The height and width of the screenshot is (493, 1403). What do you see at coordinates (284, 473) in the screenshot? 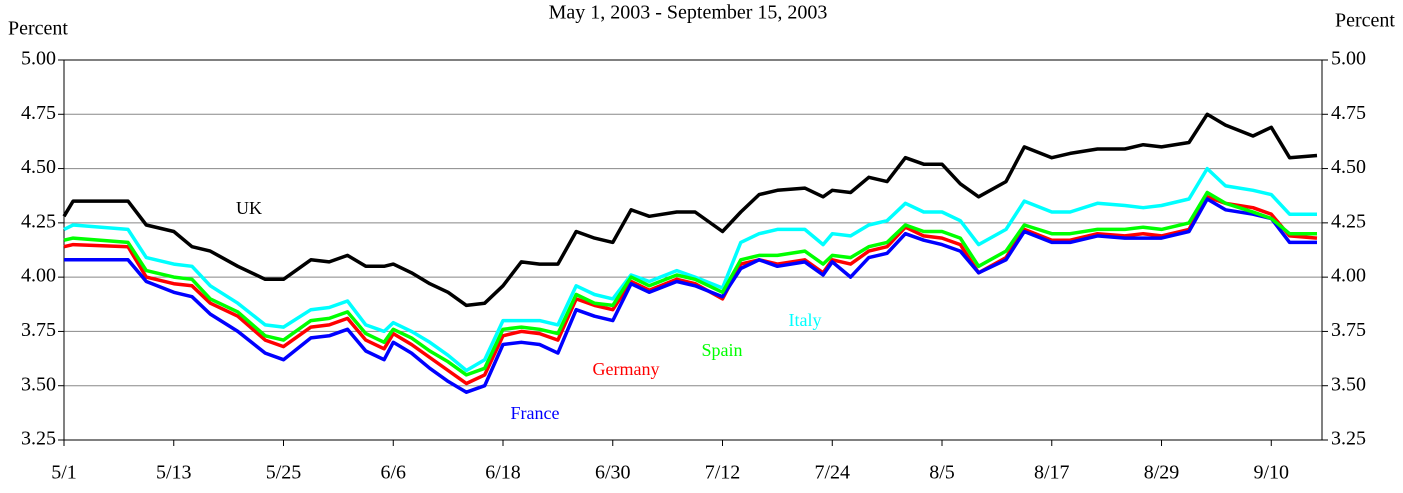
I see `x-tick-label: 5/25` at bounding box center [284, 473].